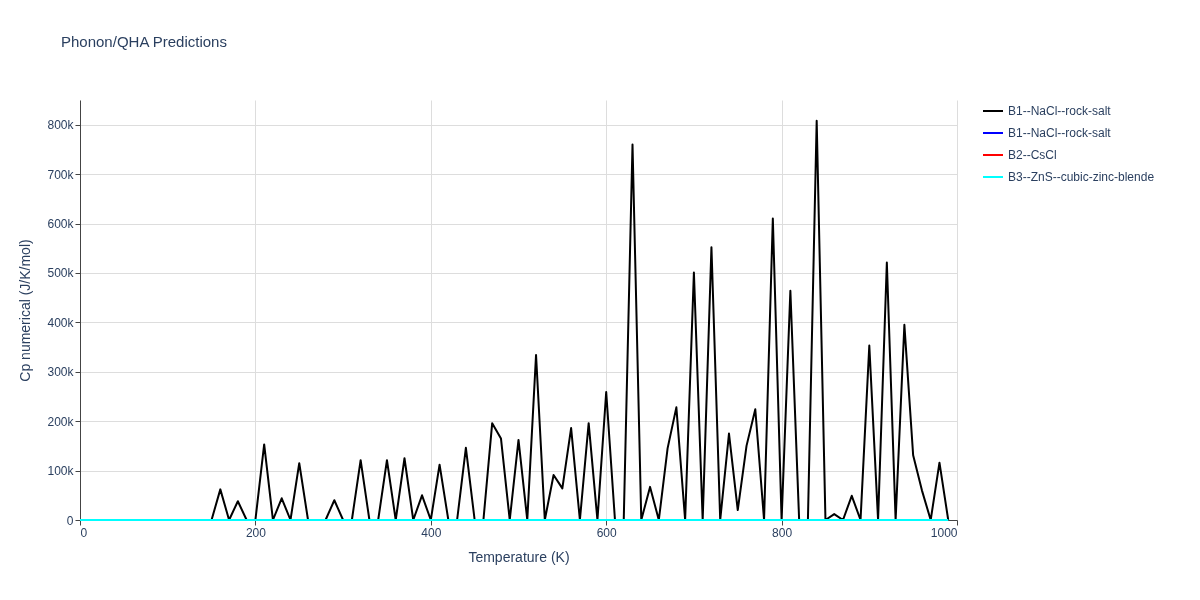 The image size is (1200, 600). What do you see at coordinates (256, 532) in the screenshot?
I see `x-tick-label: 200` at bounding box center [256, 532].